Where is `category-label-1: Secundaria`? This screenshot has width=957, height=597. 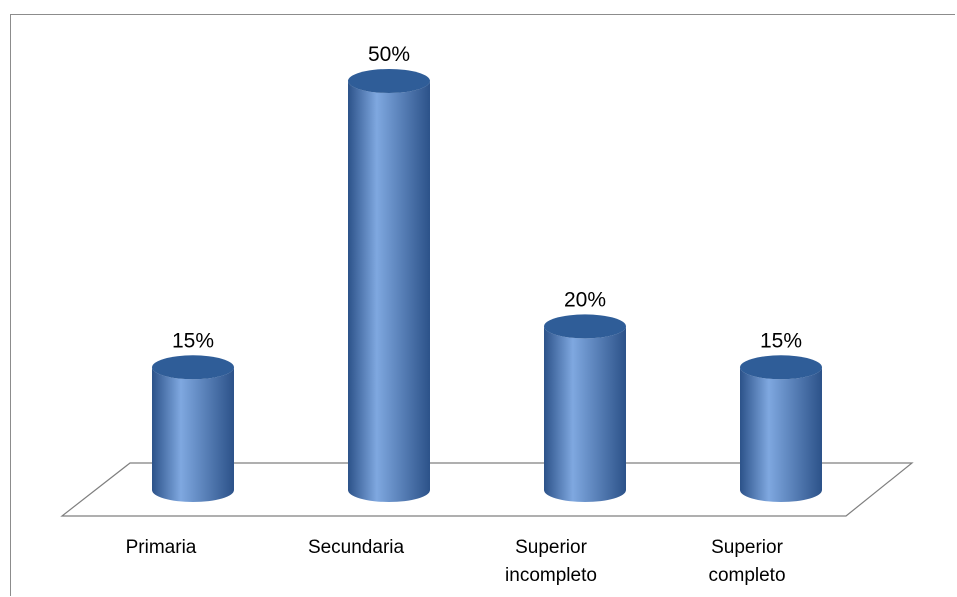 category-label-1: Secundaria is located at coordinates (356, 547).